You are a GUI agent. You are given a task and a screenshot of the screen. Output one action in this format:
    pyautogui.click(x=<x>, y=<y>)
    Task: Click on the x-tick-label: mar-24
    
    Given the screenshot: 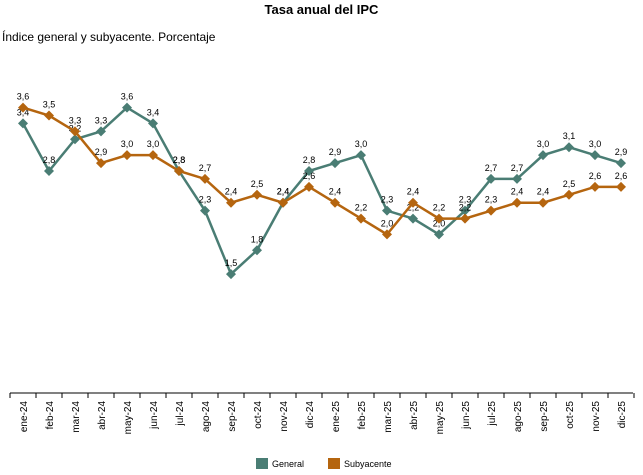 What is the action you would take?
    pyautogui.click(x=76, y=417)
    